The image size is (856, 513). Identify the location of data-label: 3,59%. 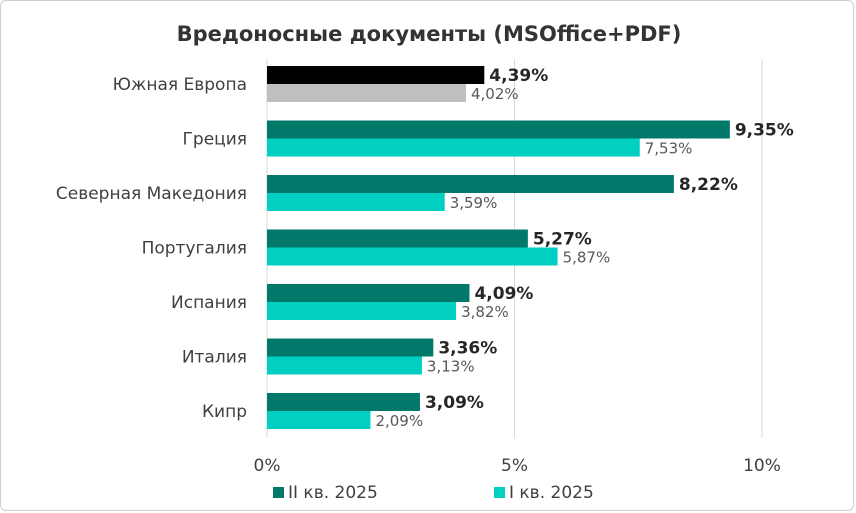
(474, 203).